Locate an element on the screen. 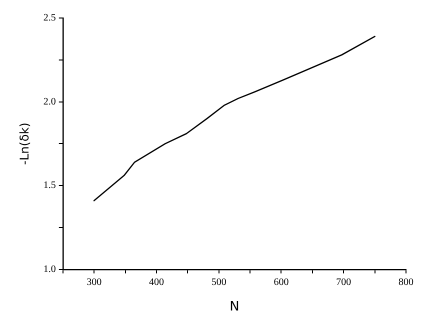 This screenshot has height=327, width=436. y-tick-label: 1.5 is located at coordinates (49, 186).